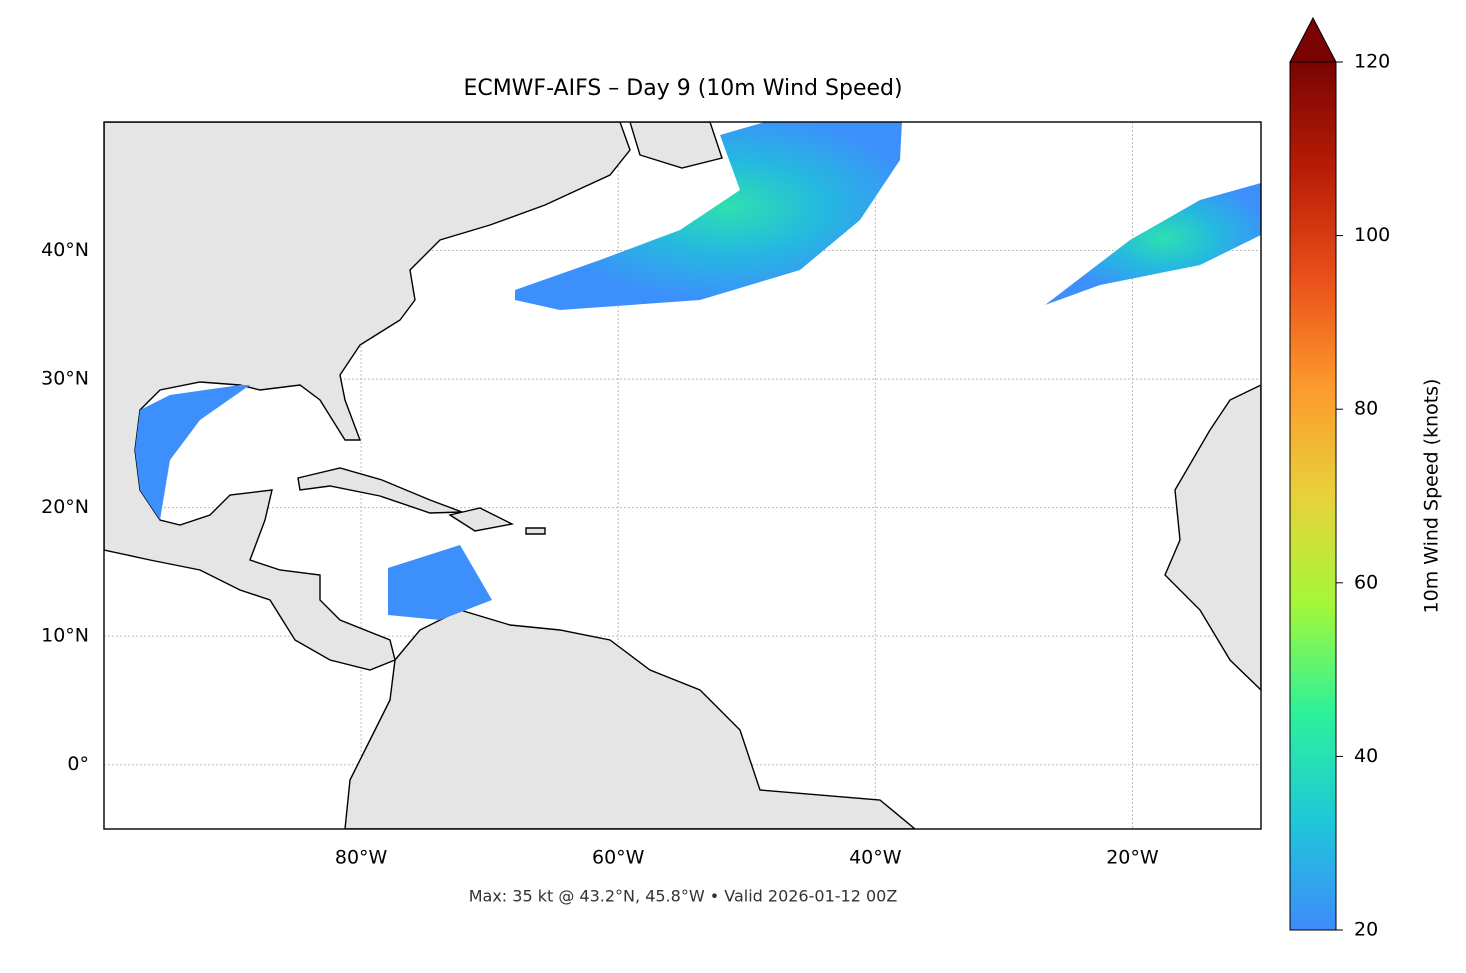 The image size is (1466, 973). I want to click on colorbar-tick-label: 60, so click(1366, 582).